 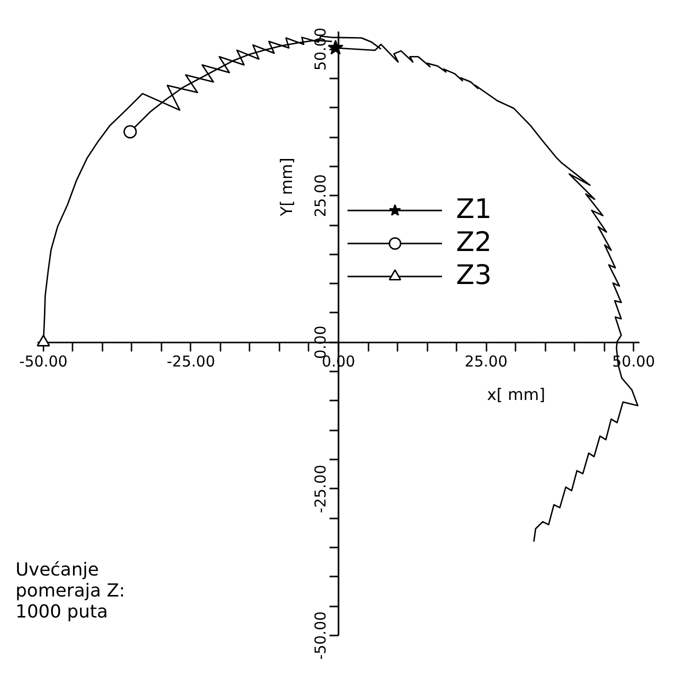 What do you see at coordinates (71, 590) in the screenshot?
I see `annotation: Uvećanje pomeraja Z: 1000 puta` at bounding box center [71, 590].